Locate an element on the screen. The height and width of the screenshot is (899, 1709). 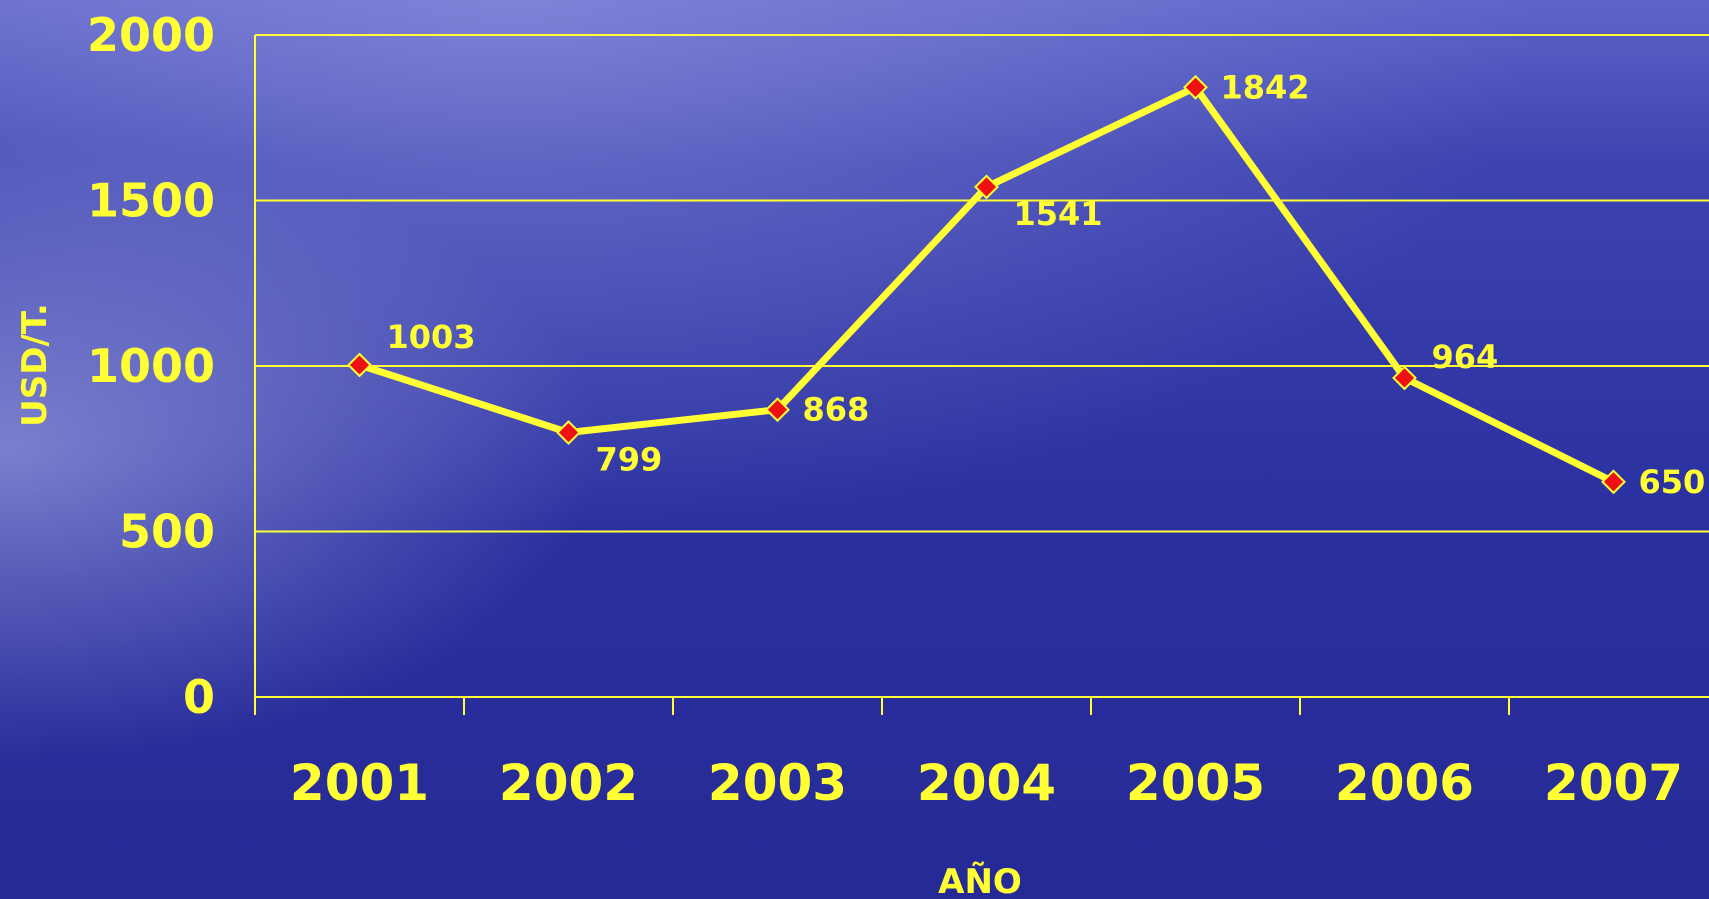
marker-2004 is located at coordinates (986, 187).